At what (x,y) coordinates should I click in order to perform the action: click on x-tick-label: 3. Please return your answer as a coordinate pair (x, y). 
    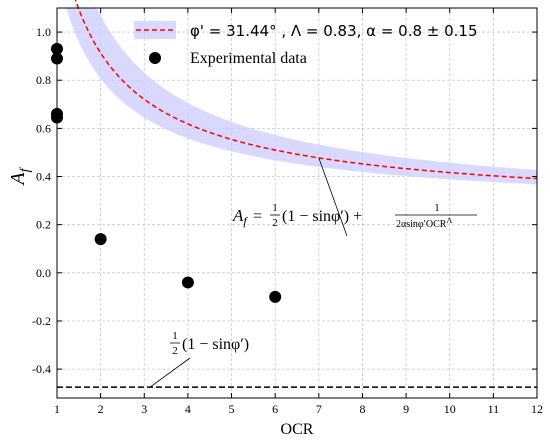
    Looking at the image, I should click on (144, 409).